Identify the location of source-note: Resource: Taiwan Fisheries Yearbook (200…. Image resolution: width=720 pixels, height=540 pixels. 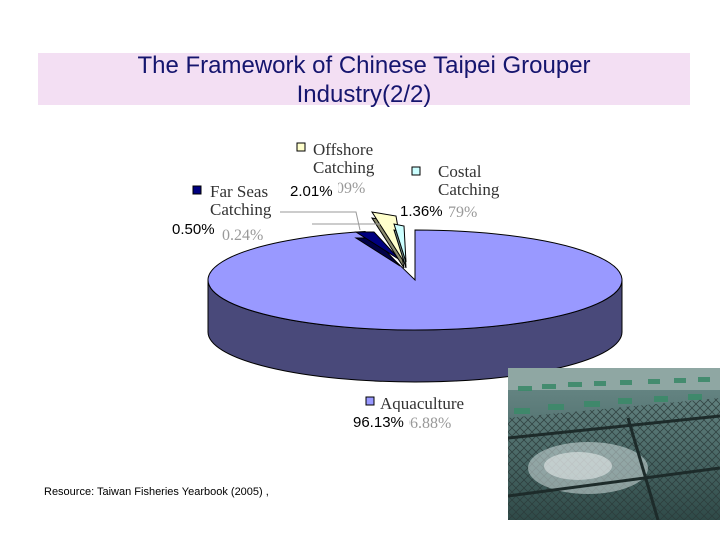
(156, 492).